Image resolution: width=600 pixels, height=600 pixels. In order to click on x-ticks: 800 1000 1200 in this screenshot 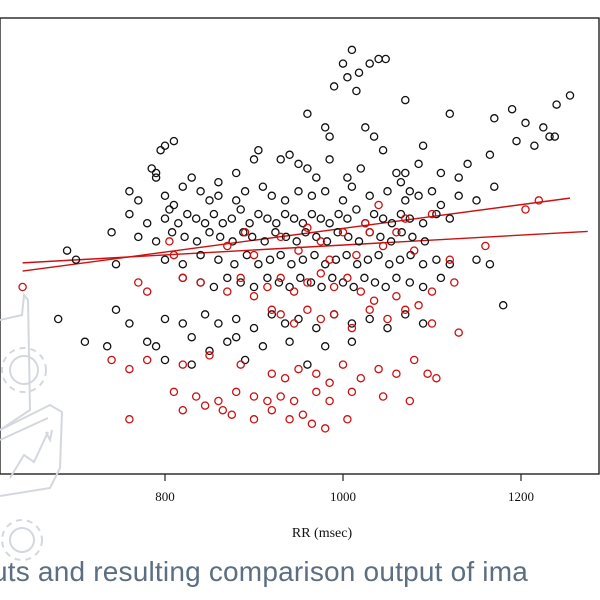, I will do `click(344, 489)`.